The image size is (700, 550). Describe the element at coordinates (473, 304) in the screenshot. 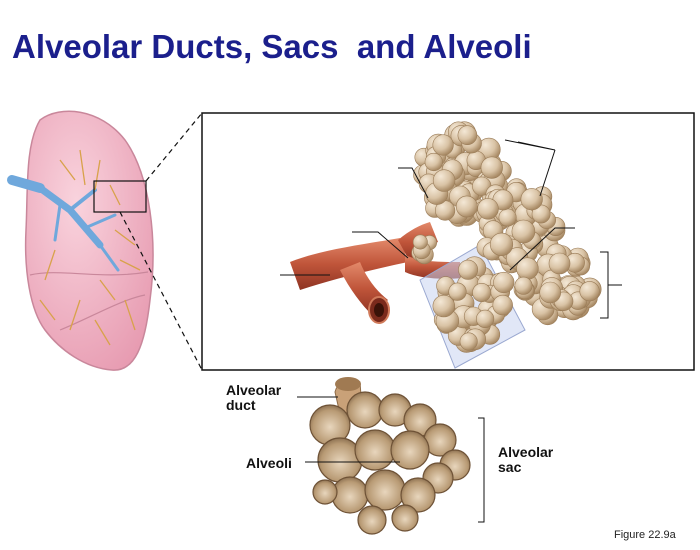

I see `alveolar-cluster-center` at that location.